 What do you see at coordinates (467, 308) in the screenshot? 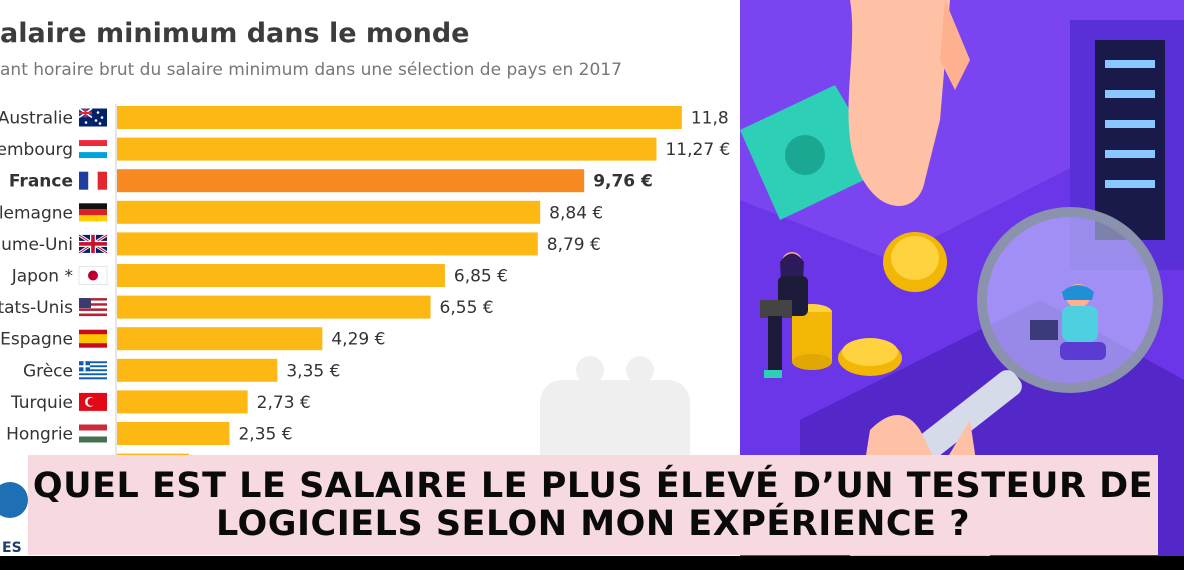
I see `value-label: 6,55 €` at bounding box center [467, 308].